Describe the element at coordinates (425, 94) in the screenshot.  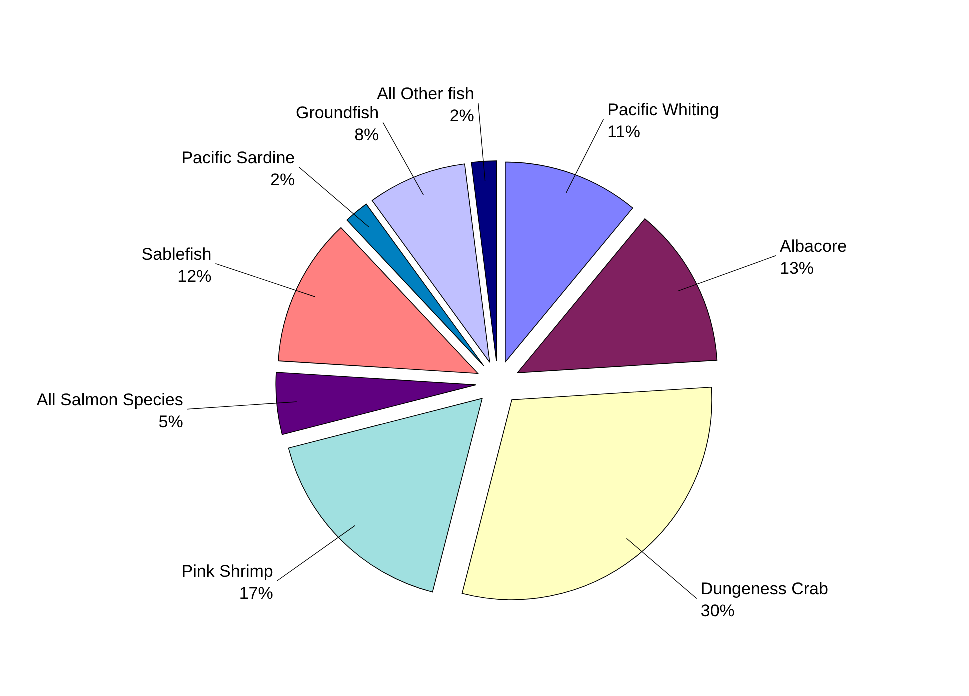
I see `slice-label: All Other fish` at that location.